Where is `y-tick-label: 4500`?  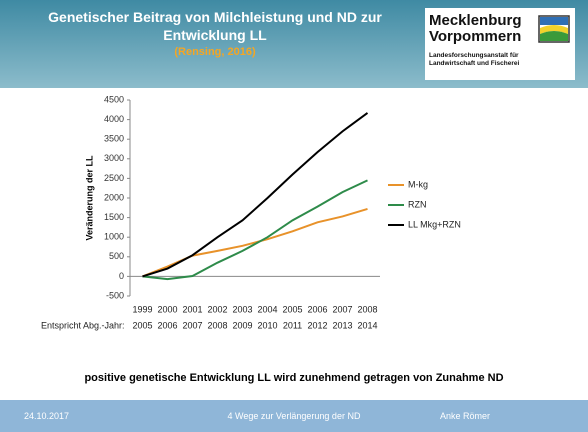
y-tick-label: 4500 is located at coordinates (114, 99).